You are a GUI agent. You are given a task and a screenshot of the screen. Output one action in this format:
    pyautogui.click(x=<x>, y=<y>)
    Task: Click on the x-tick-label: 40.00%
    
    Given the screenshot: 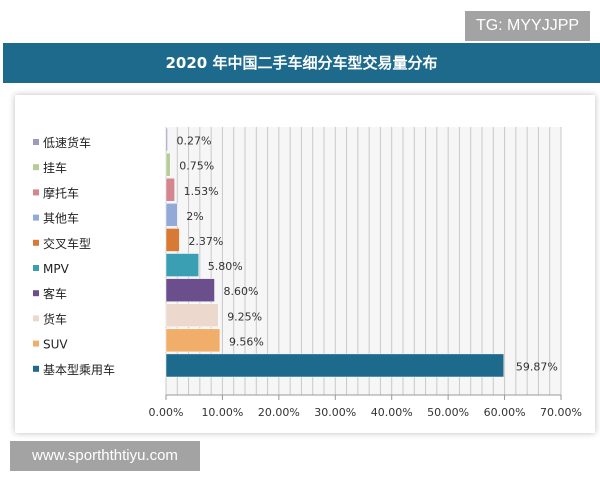 What is the action you would take?
    pyautogui.click(x=392, y=412)
    